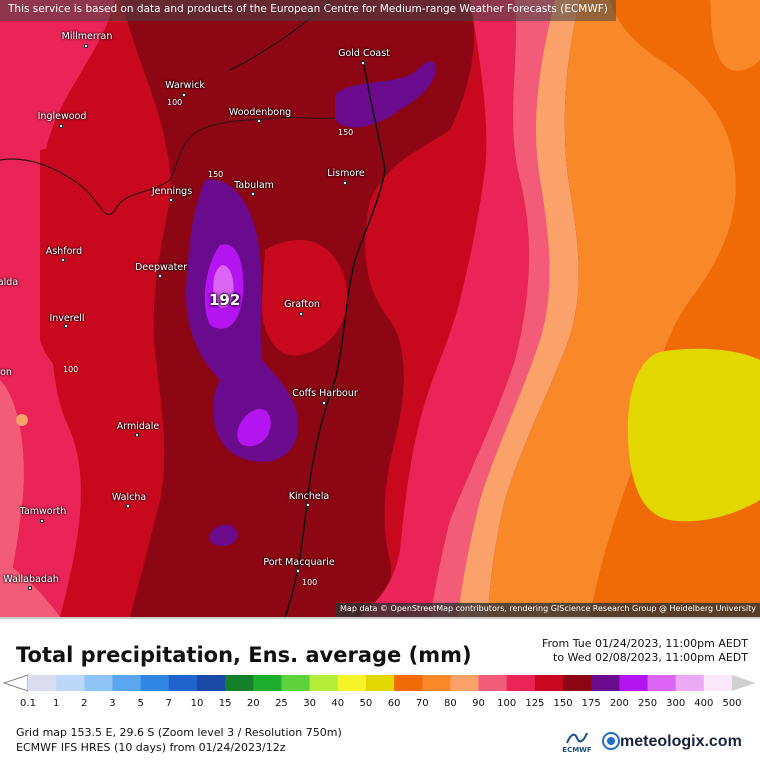 The width and height of the screenshot is (760, 760). Describe the element at coordinates (254, 428) in the screenshot. I see `band-200-south` at that location.